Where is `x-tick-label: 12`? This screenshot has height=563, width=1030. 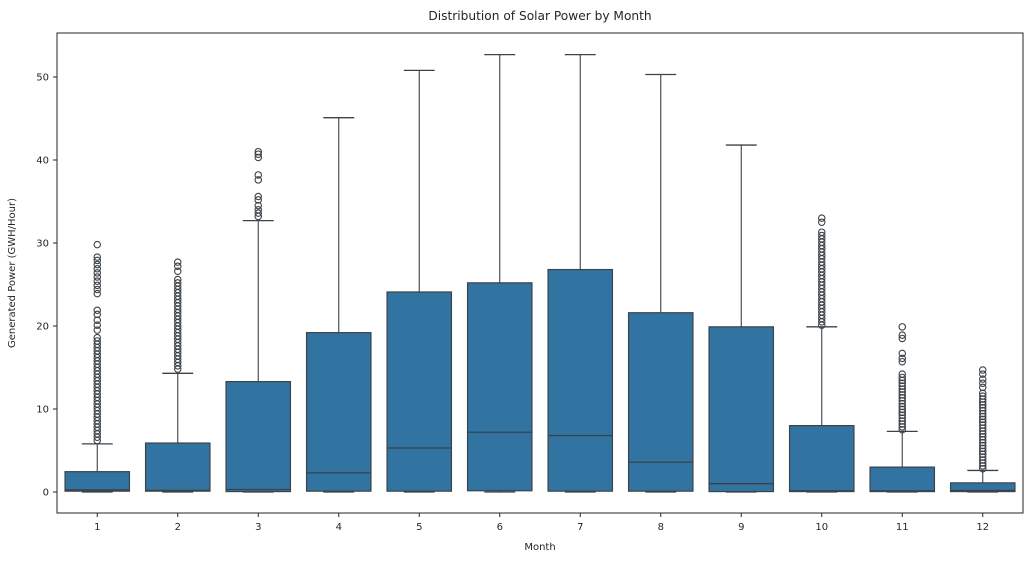
x-tick-label: 12 is located at coordinates (982, 527).